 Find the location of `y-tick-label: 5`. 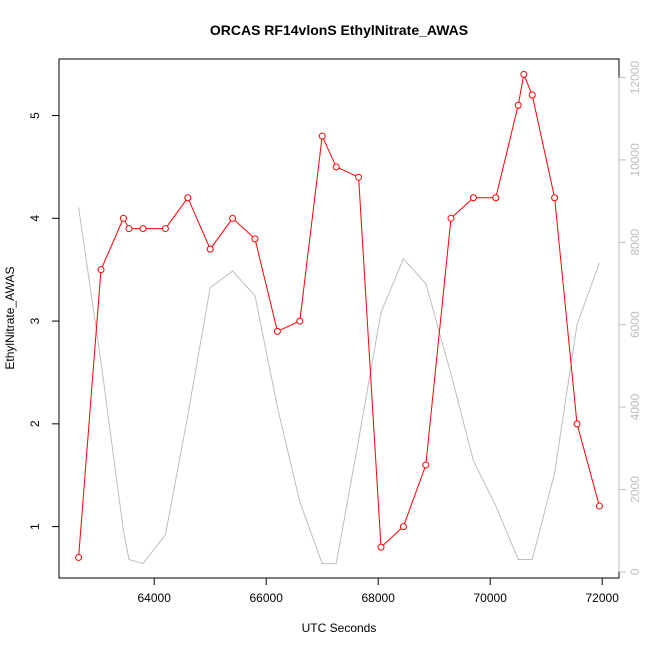

y-tick-label: 5 is located at coordinates (35, 115).